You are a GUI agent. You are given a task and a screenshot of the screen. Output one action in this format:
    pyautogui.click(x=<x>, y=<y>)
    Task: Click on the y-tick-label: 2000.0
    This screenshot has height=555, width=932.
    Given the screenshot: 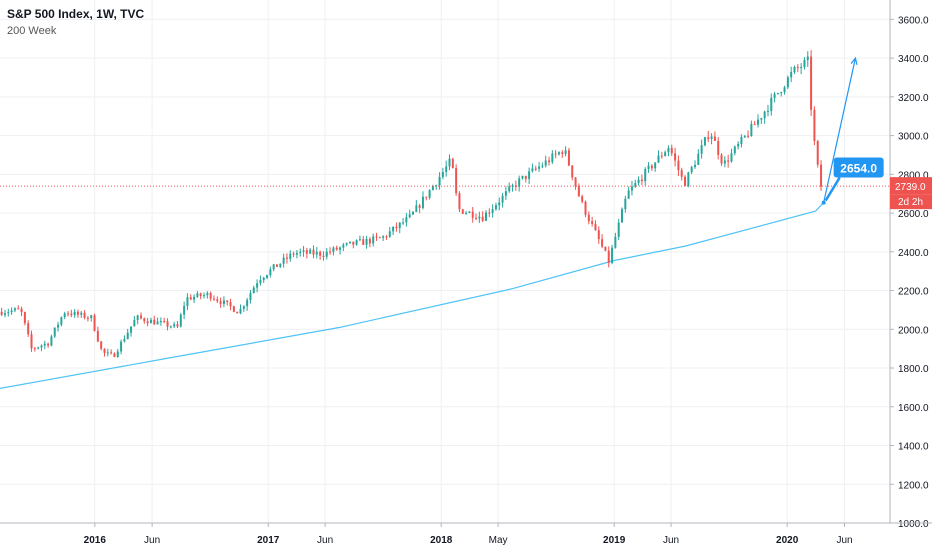 What is the action you would take?
    pyautogui.click(x=913, y=330)
    